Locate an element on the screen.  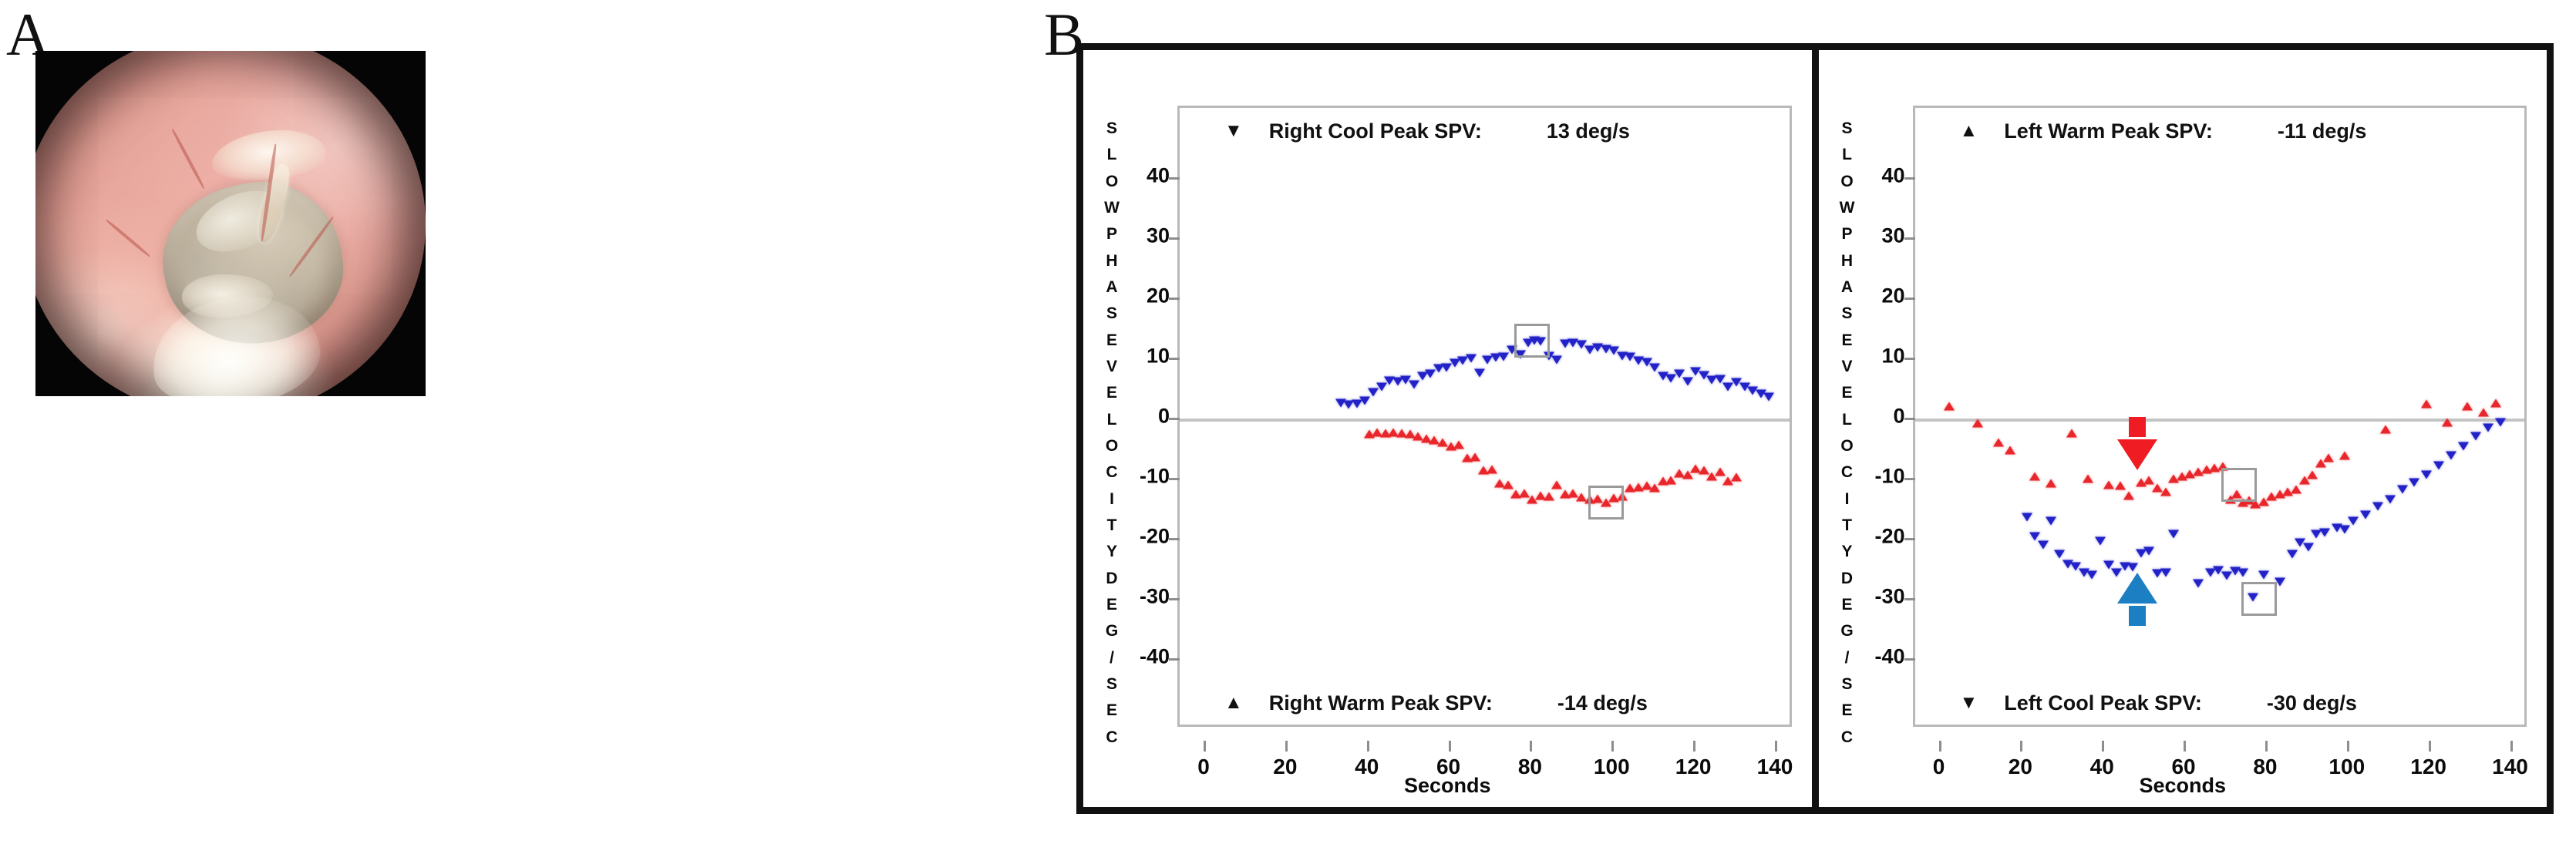
y-axis-caption-letter: T is located at coordinates (1111, 525).